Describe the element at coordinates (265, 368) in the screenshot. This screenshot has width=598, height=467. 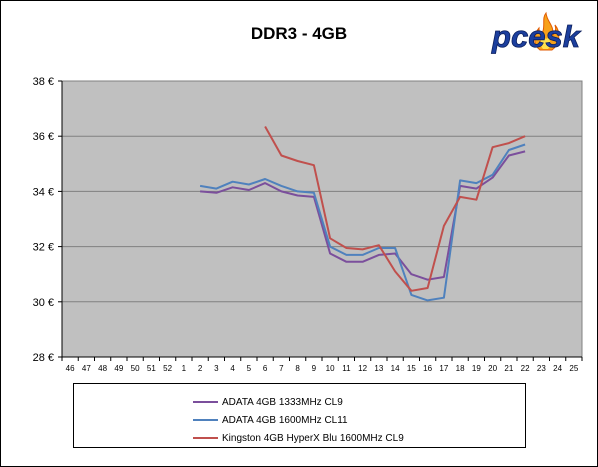
I see `x-tick-label: 6` at that location.